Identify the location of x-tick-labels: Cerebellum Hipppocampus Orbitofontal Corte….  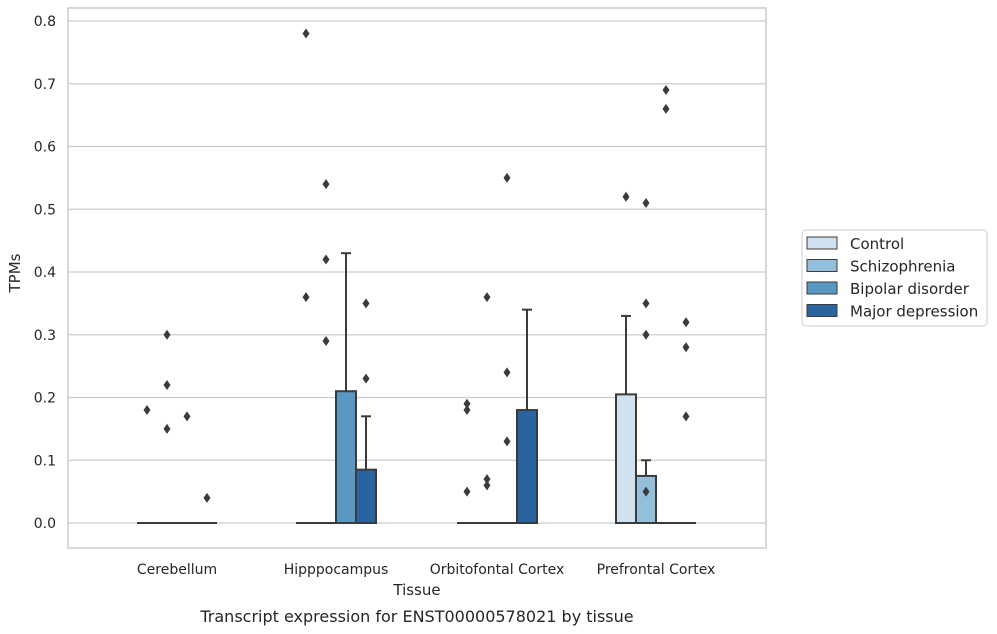
(426, 570).